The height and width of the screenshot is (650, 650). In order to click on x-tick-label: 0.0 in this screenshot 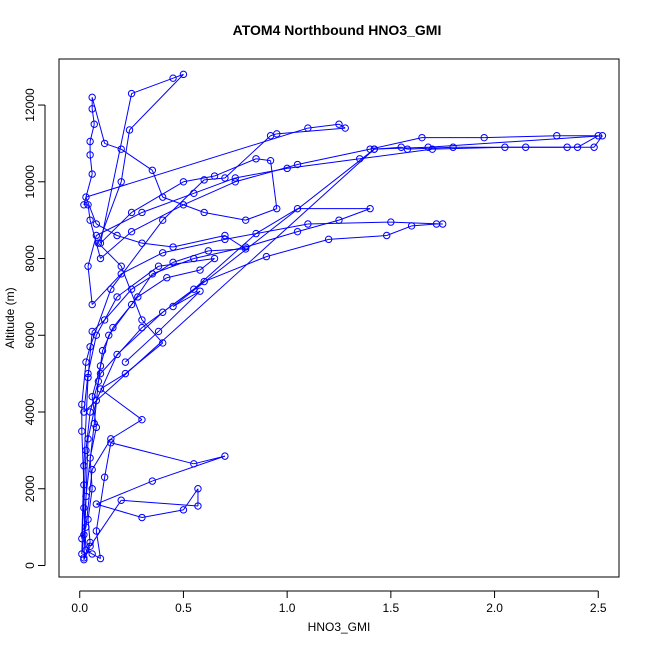, I will do `click(79, 608)`.